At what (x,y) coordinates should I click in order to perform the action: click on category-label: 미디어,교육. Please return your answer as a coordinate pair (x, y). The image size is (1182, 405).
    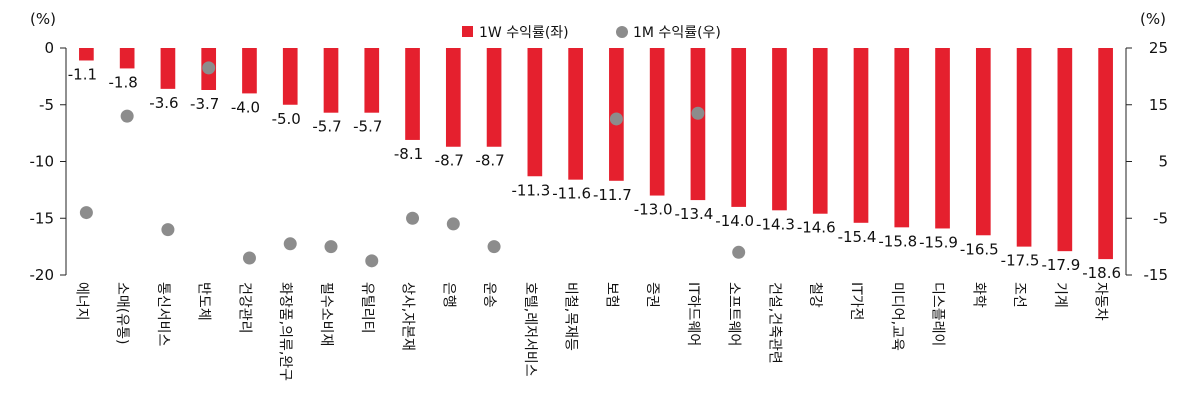
    Looking at the image, I should click on (897, 316).